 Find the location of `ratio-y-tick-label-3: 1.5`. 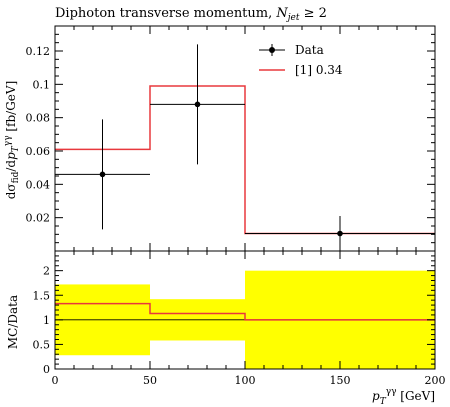

ratio-y-tick-label-3: 1.5 is located at coordinates (42, 295).